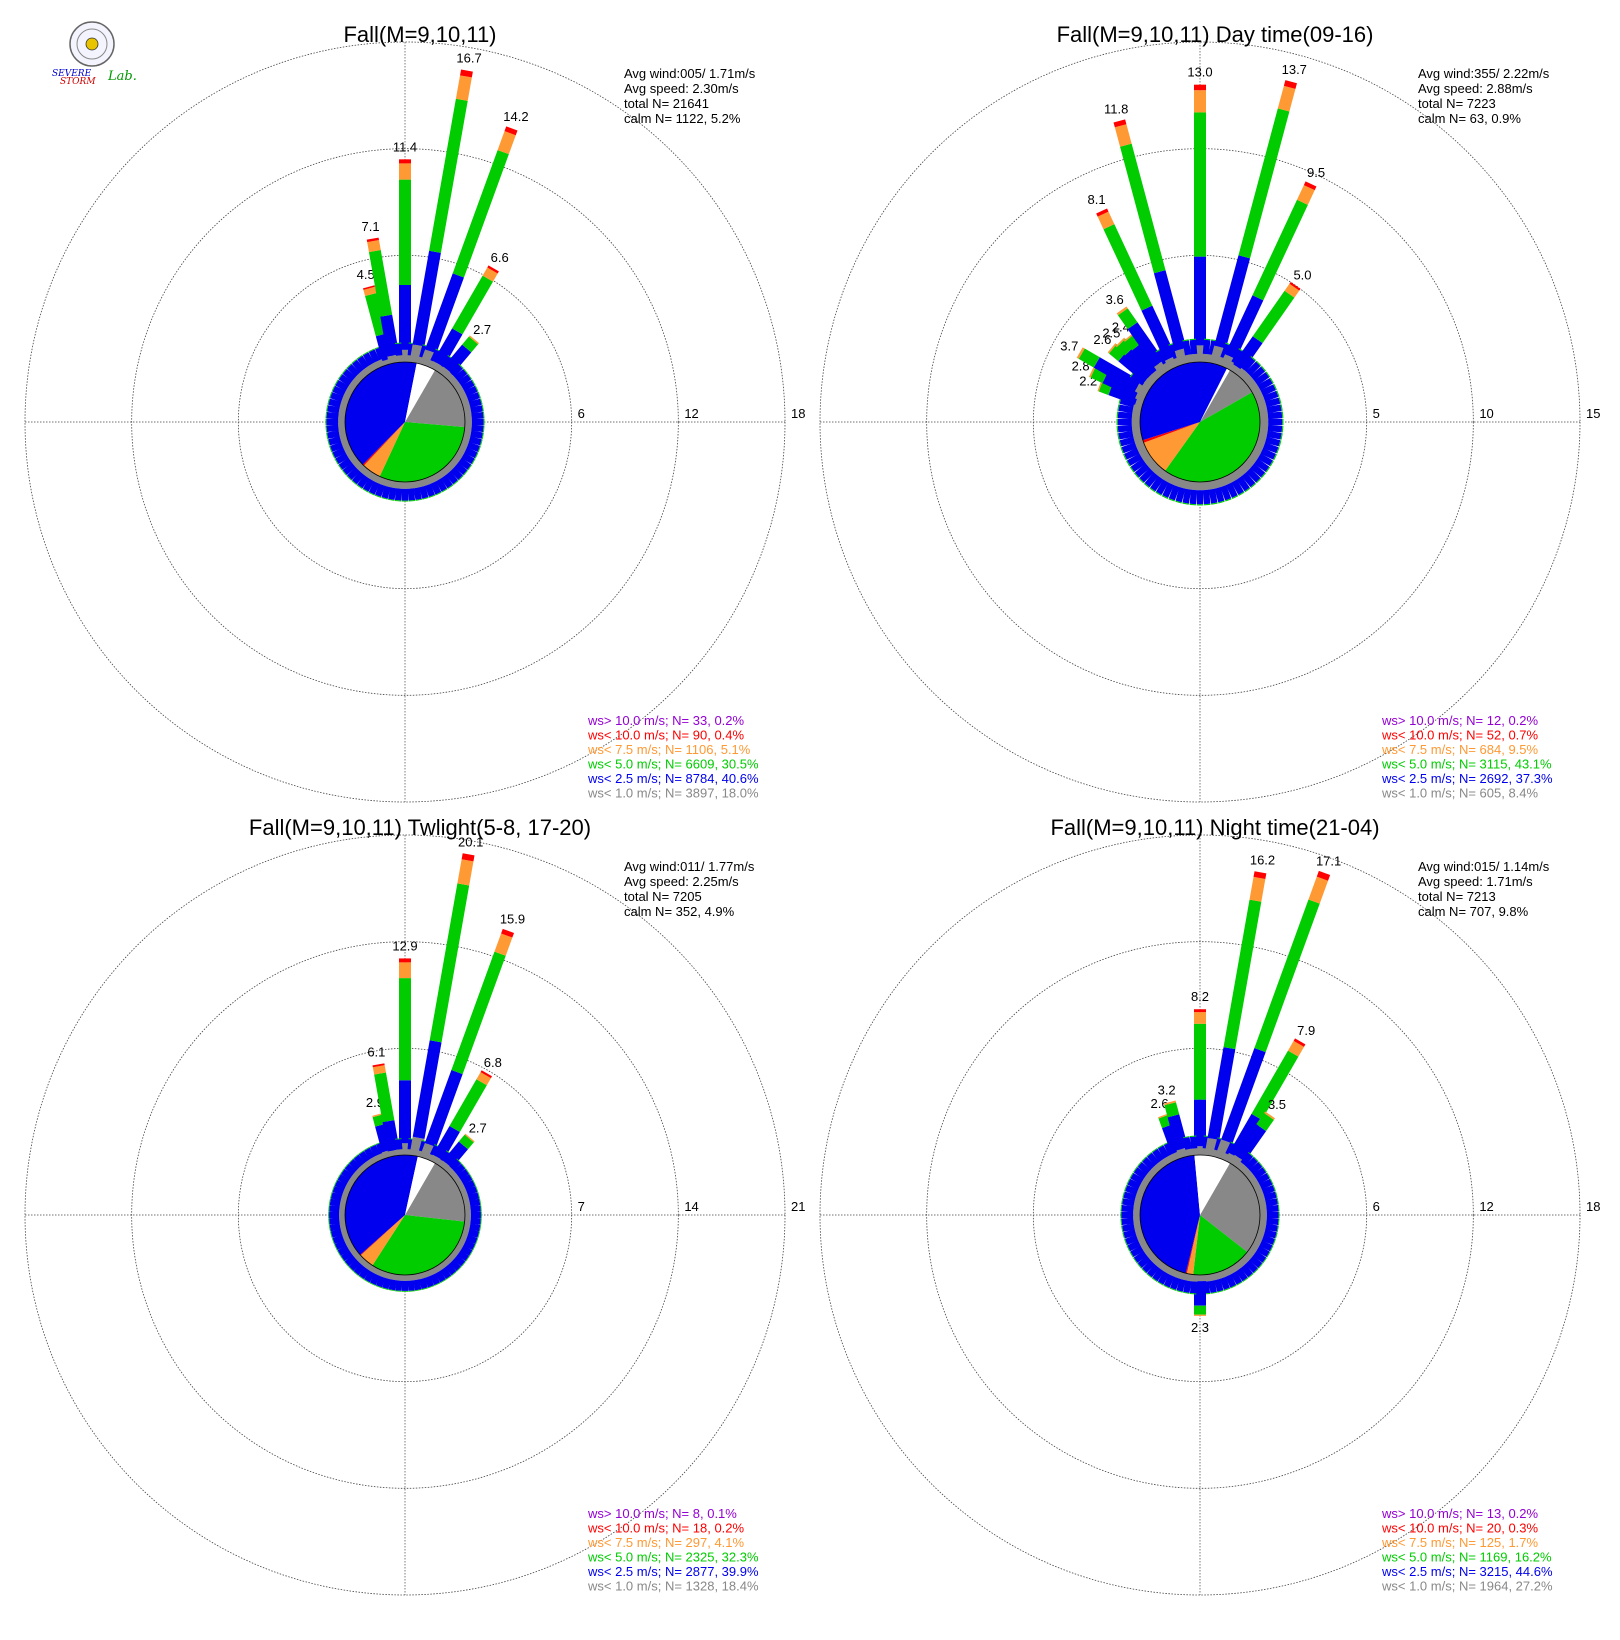  What do you see at coordinates (1460, 735) in the screenshot?
I see `legend-entry: ws< 10.0 m/s; N= 52, 0.7%` at bounding box center [1460, 735].